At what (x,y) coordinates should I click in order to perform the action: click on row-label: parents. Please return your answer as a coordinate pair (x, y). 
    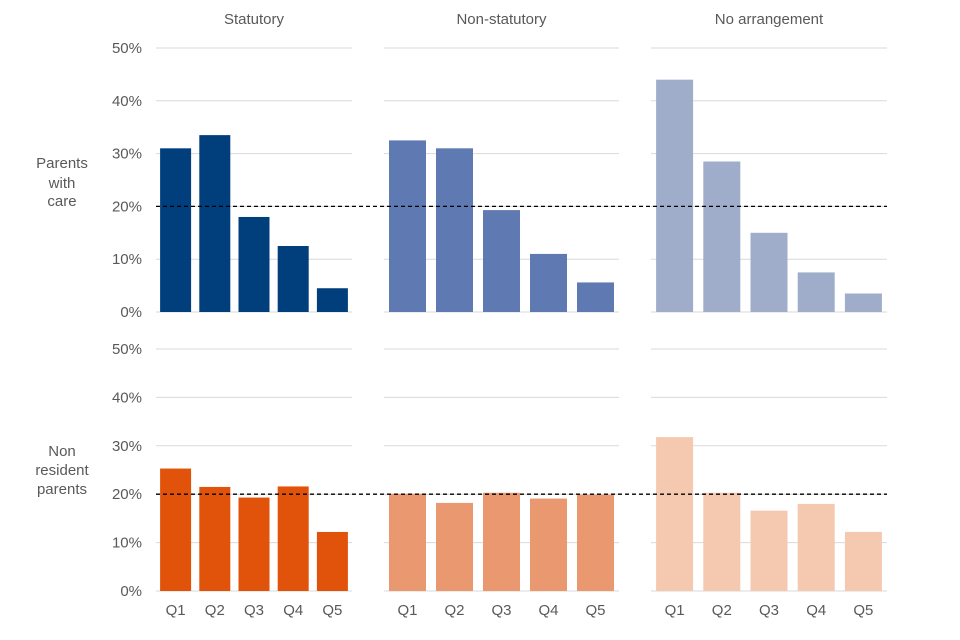
    Looking at the image, I should click on (62, 489).